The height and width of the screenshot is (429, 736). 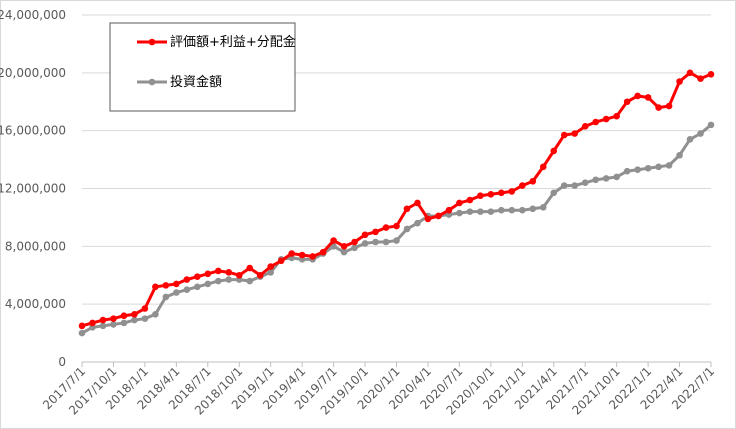 I want to click on y-tick-label: 20,000,000, so click(x=33, y=73).